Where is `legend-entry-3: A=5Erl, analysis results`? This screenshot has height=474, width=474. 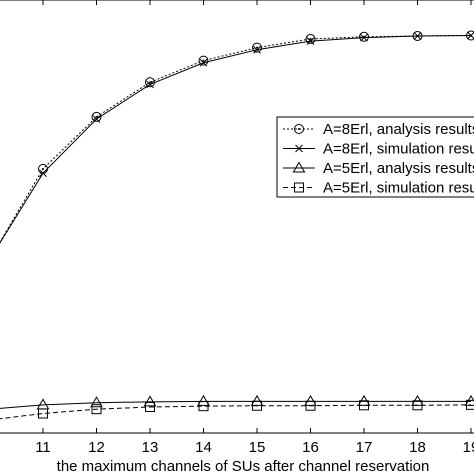
legend-entry-3: A=5Erl, analysis results is located at coordinates (378, 168).